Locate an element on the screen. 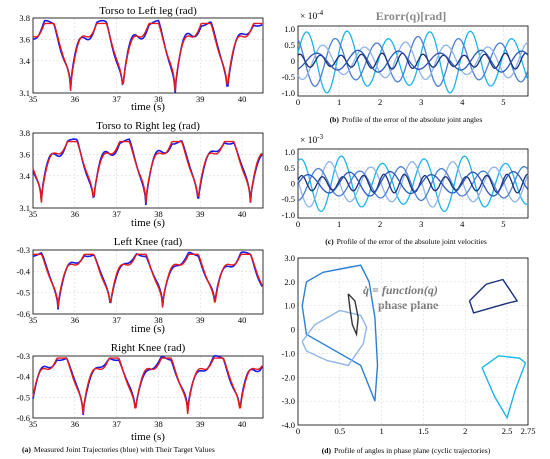 This screenshot has height=459, width=550. panel-a3-title: Left Knee (rad) is located at coordinates (148, 242).